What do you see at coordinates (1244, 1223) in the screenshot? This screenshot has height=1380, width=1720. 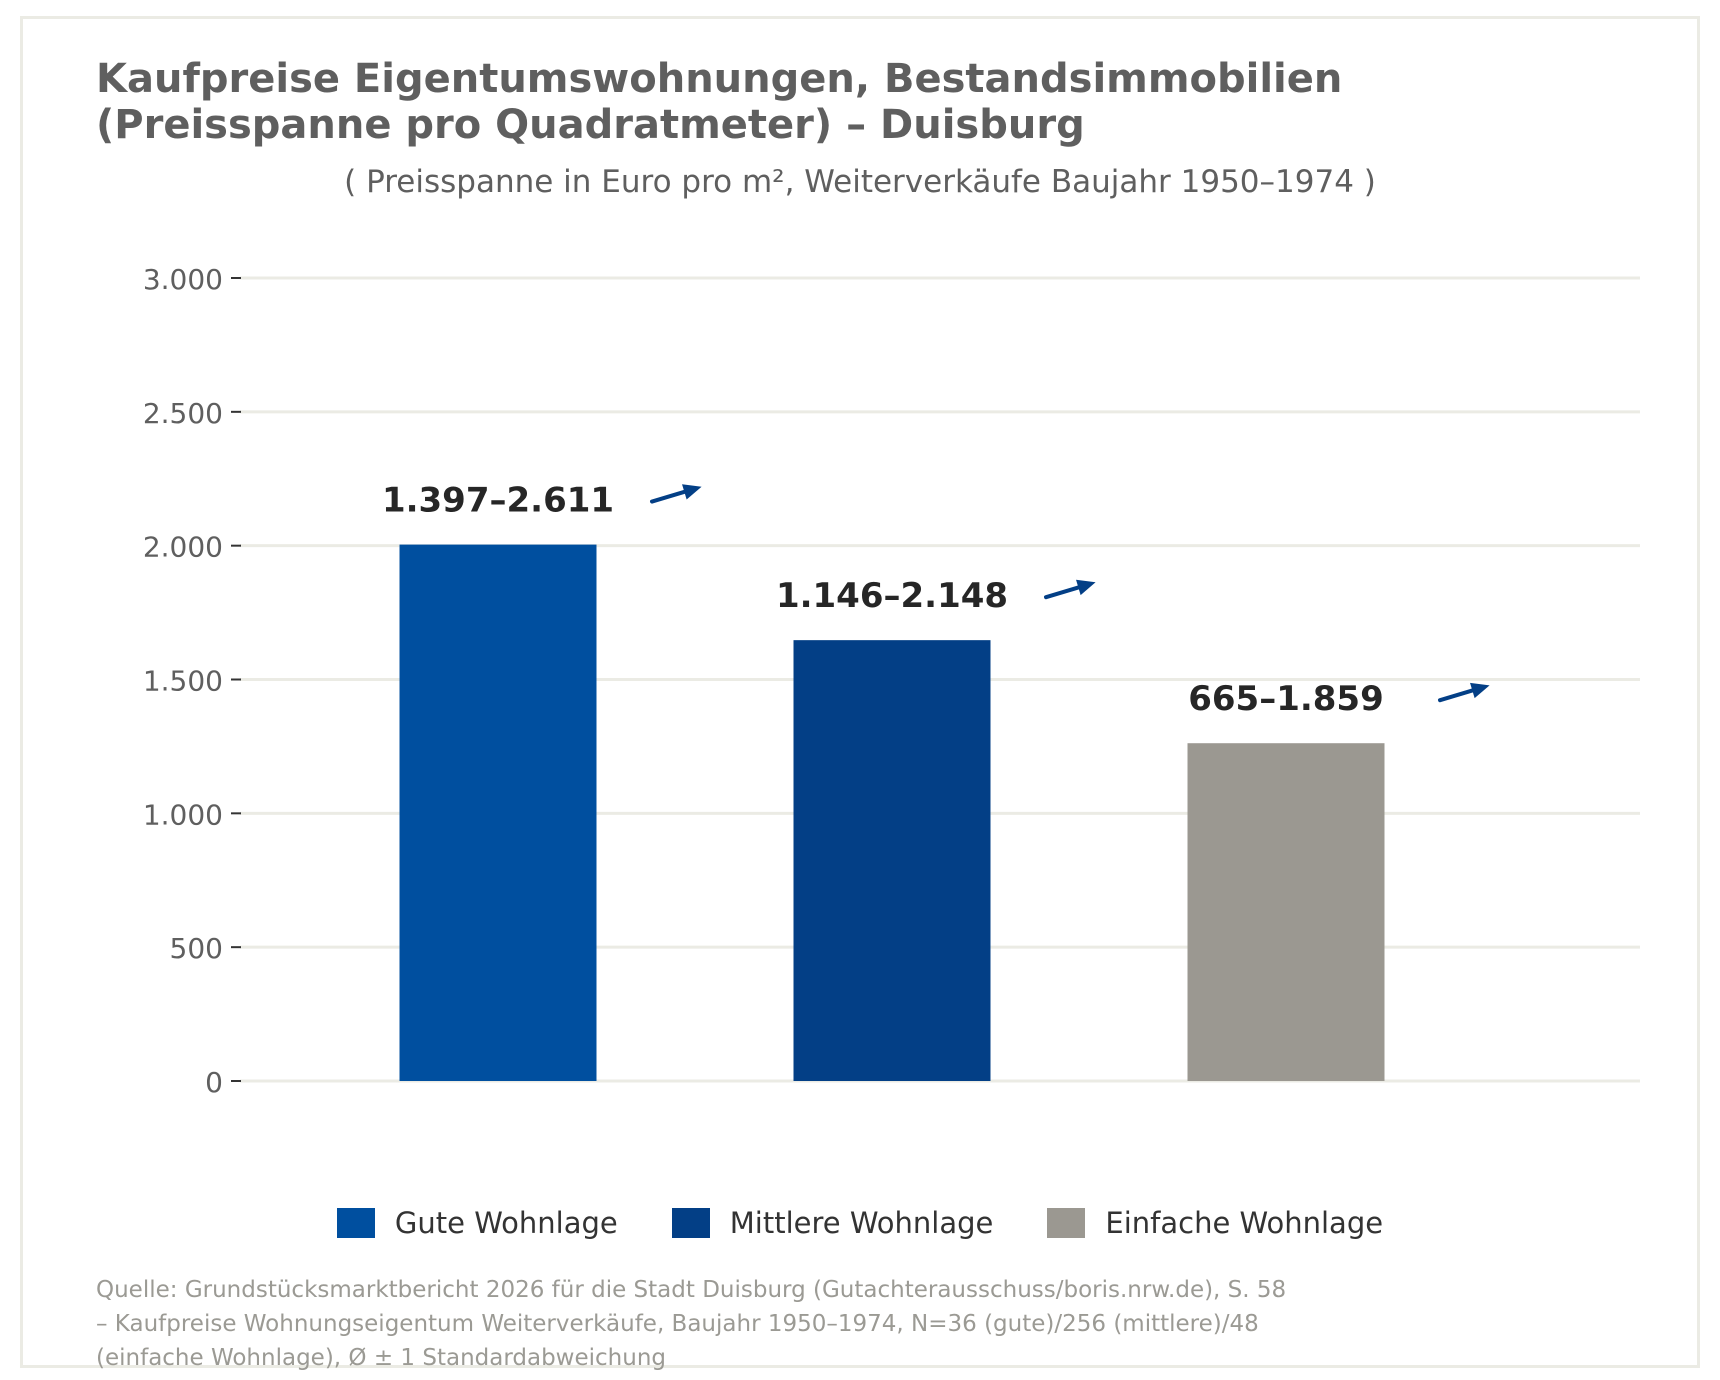 I see `legend-label-einfache: Einfache Wohnlage` at bounding box center [1244, 1223].